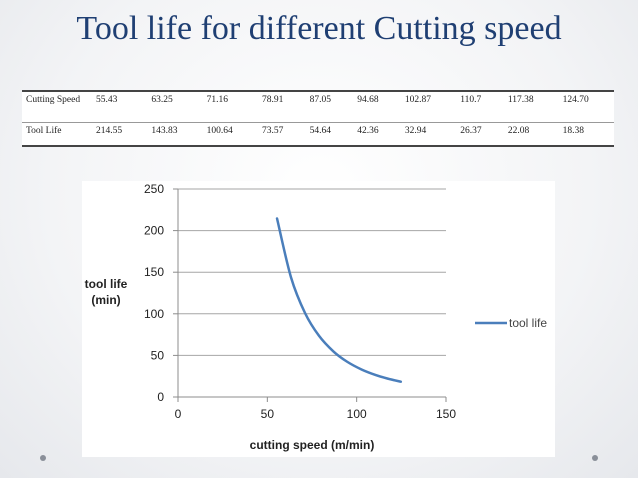 The image size is (638, 478). What do you see at coordinates (528, 323) in the screenshot?
I see `legend-label: tool life` at bounding box center [528, 323].